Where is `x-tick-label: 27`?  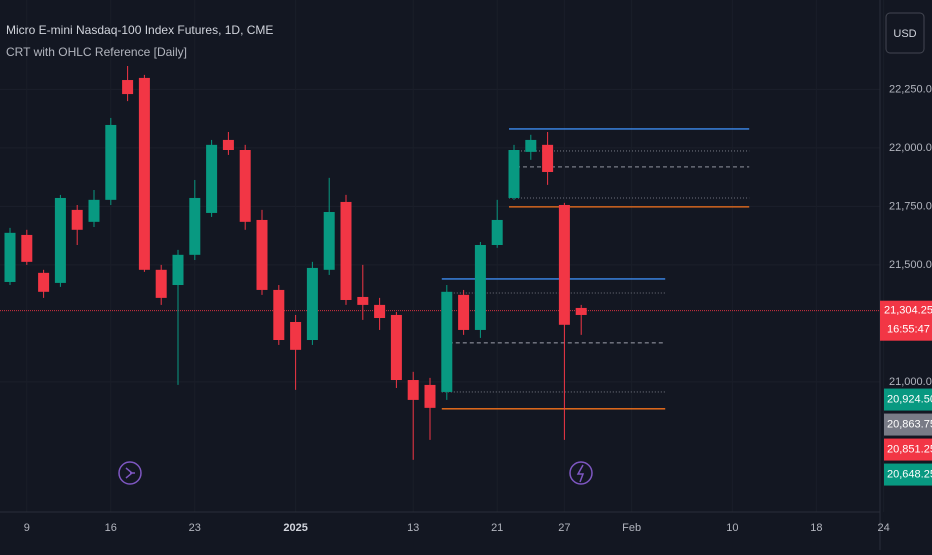 x-tick-label: 27 is located at coordinates (564, 528).